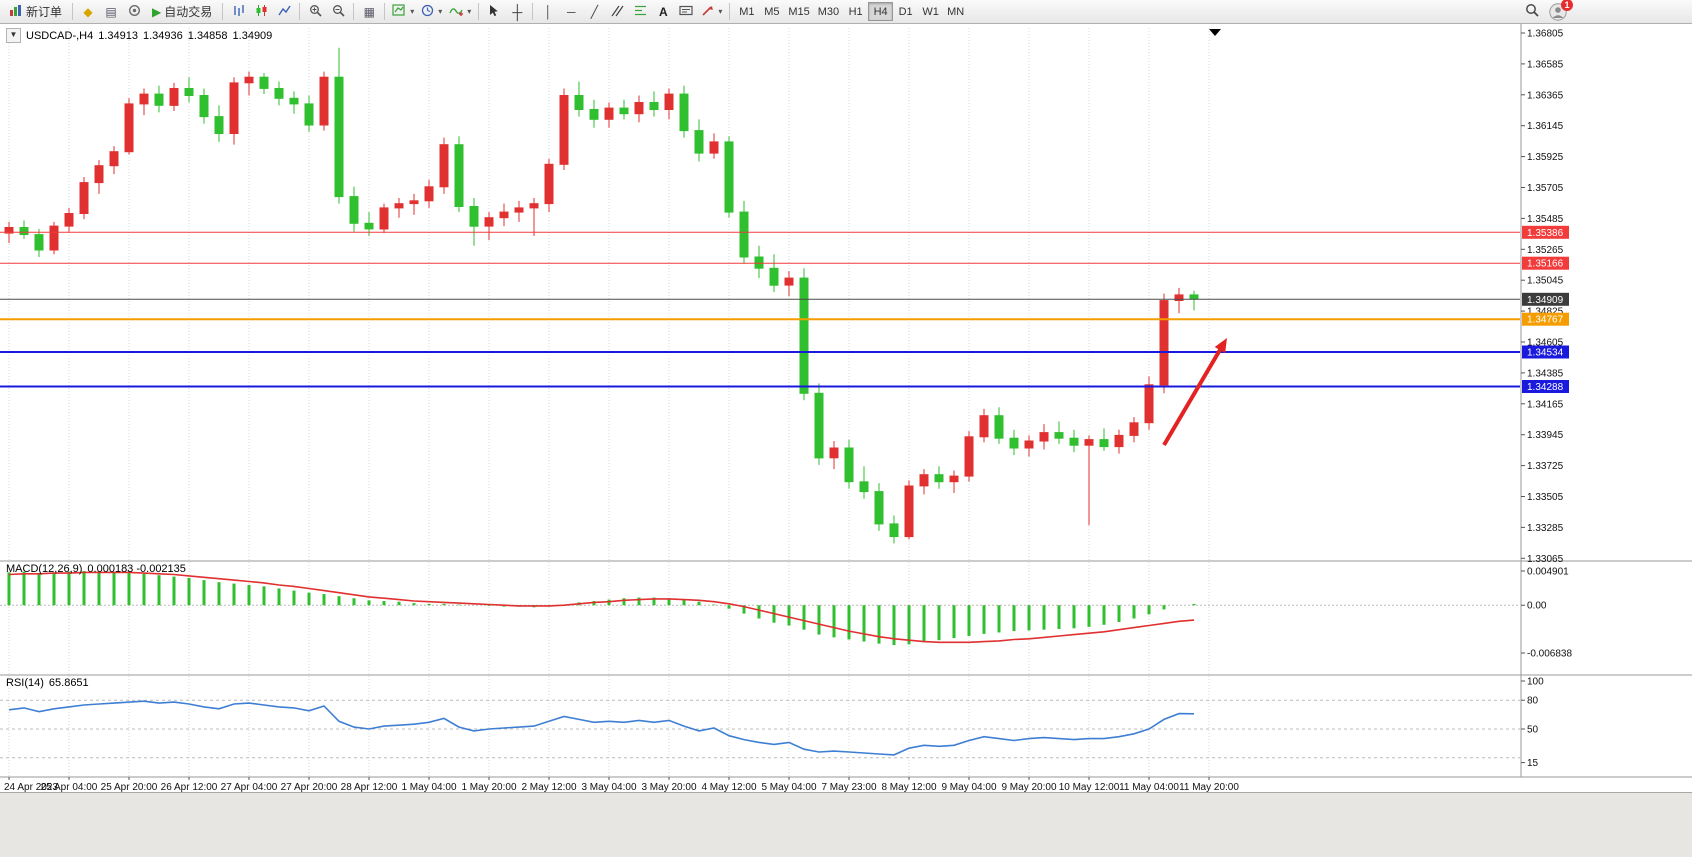  Describe the element at coordinates (1533, 730) in the screenshot. I see `svg-text: 50` at that location.